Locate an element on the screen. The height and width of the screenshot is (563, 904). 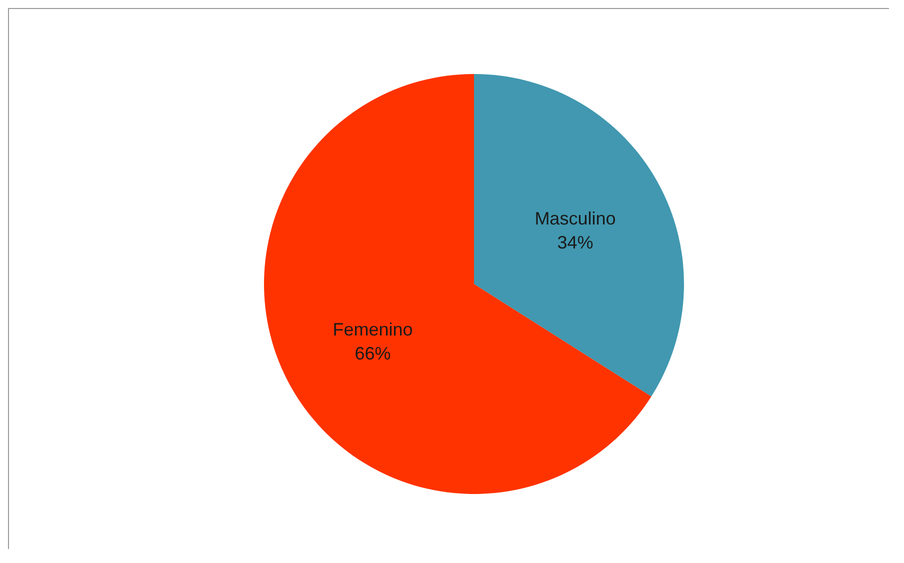
data-label: 66% is located at coordinates (372, 354).